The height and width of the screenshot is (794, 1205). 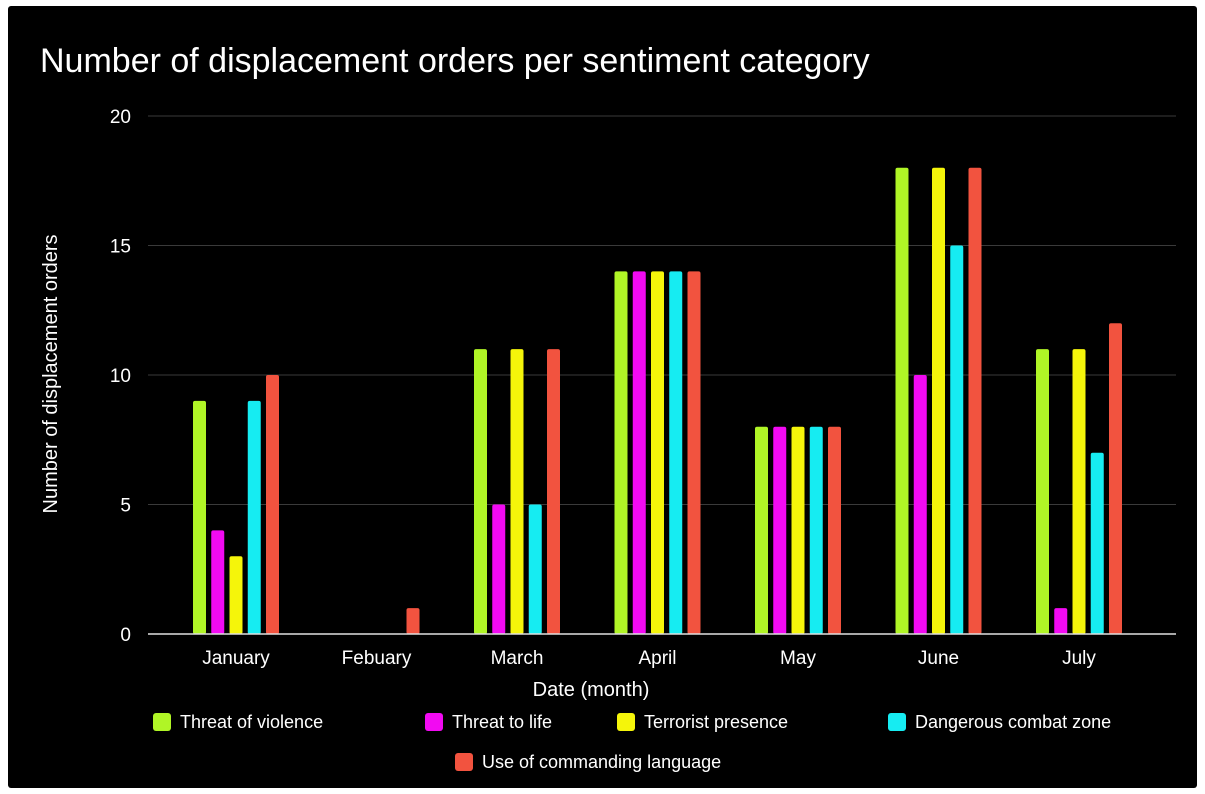 What do you see at coordinates (413, 621) in the screenshot?
I see `bar-febuary-use-of-commanding-language` at bounding box center [413, 621].